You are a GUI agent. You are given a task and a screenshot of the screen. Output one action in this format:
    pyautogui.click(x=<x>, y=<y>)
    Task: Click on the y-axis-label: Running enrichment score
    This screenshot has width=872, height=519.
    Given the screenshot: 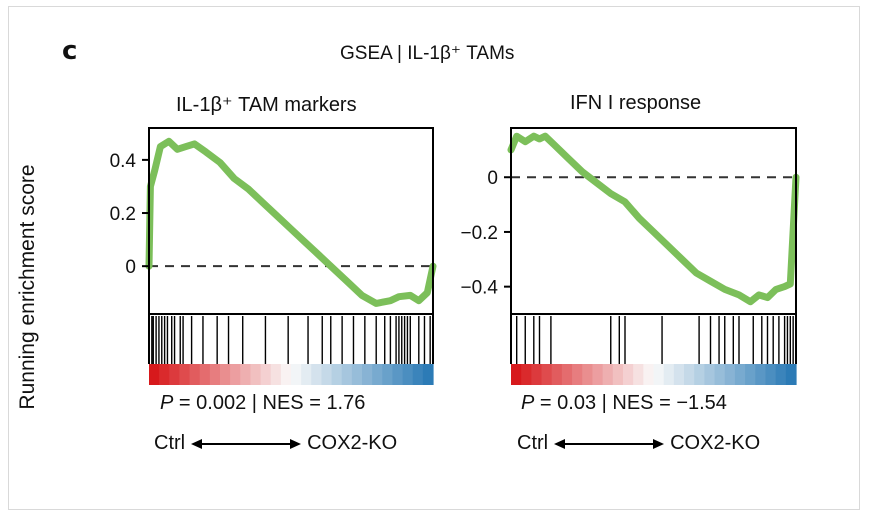 What is the action you would take?
    pyautogui.click(x=27, y=287)
    